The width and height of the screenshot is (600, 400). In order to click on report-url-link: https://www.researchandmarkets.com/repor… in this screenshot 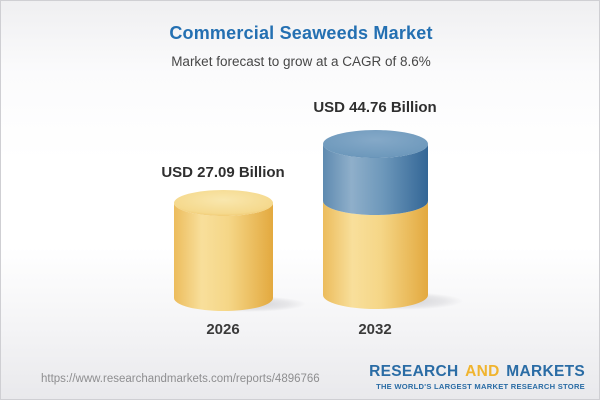, I will do `click(180, 379)`.